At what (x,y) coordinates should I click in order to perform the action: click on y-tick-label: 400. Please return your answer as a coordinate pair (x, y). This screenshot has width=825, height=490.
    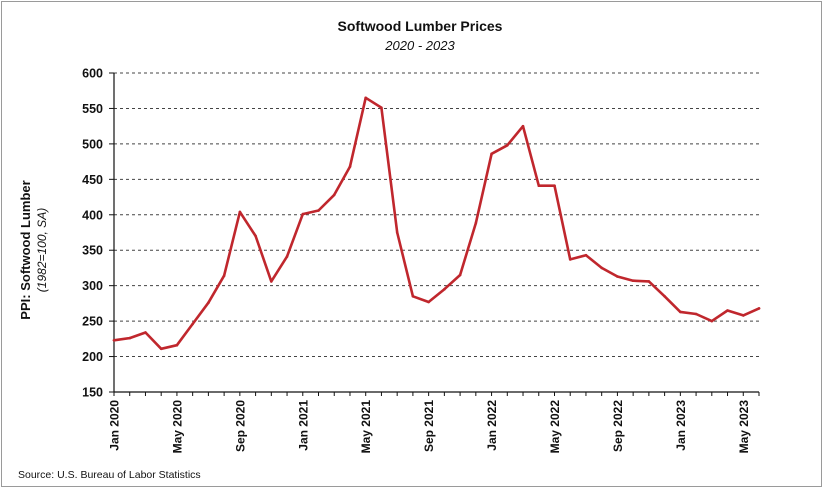
    Looking at the image, I should click on (92, 215).